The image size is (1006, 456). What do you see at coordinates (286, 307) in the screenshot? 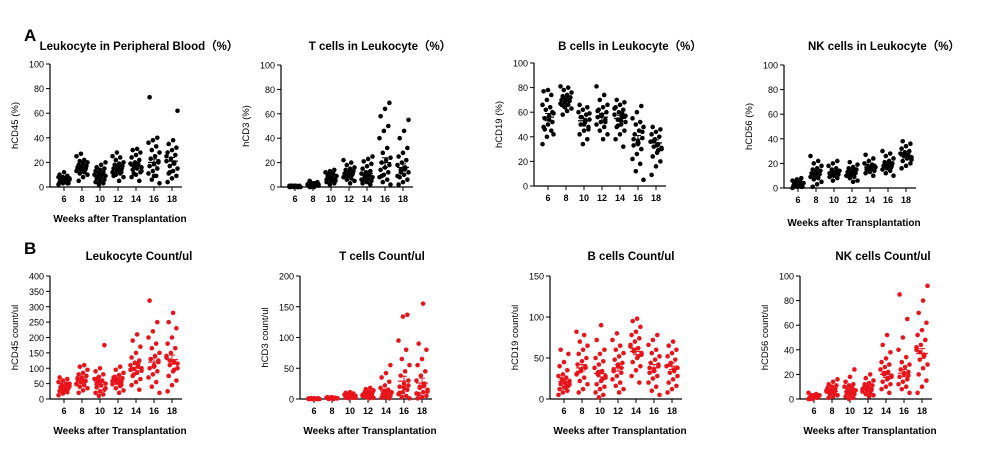
I see `y-tick-label: 150` at bounding box center [286, 307].